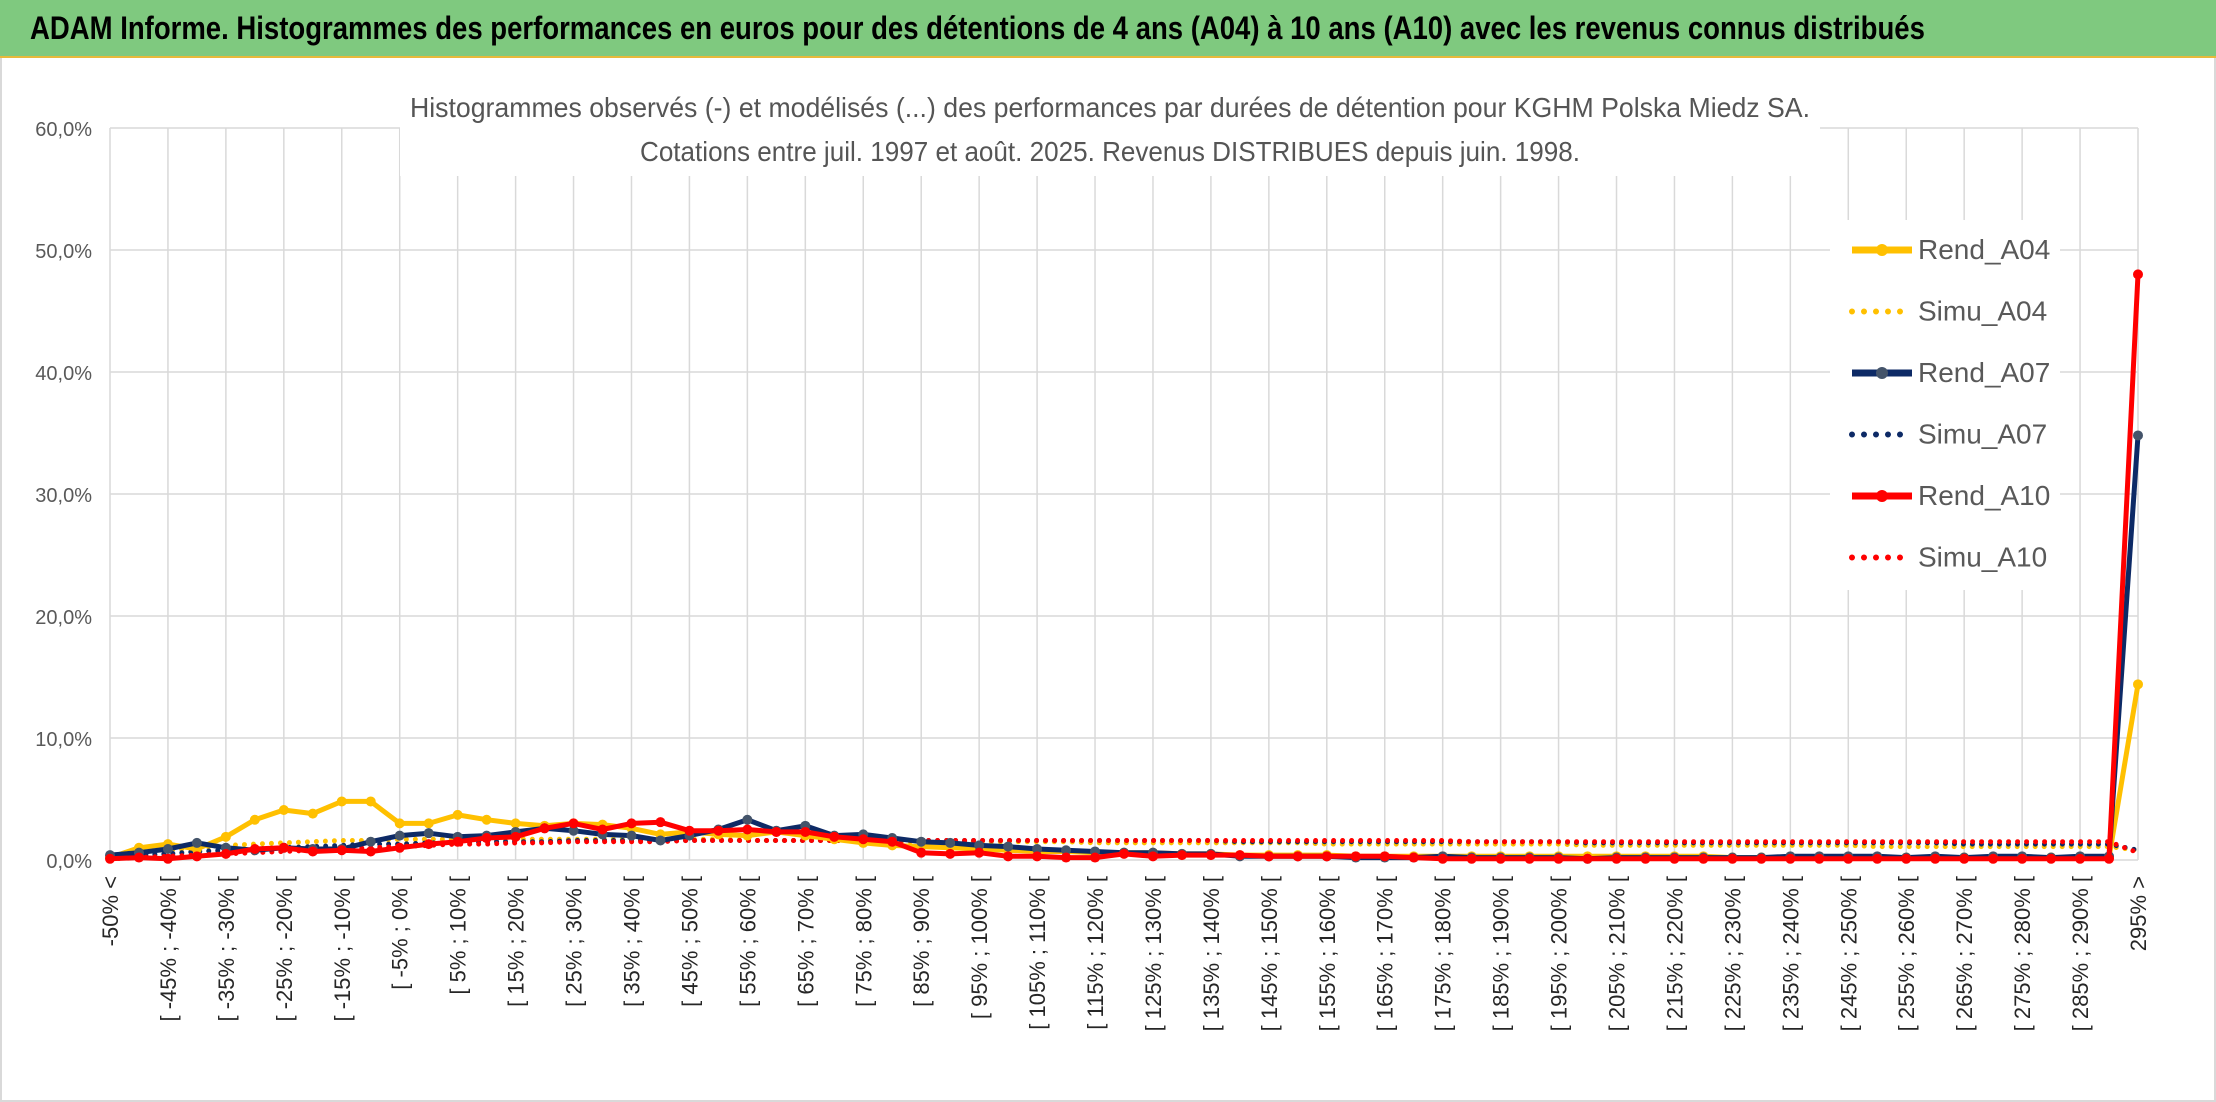 This screenshot has width=2216, height=1102. Describe the element at coordinates (2138, 913) in the screenshot. I see `x-tick-label: 295% >` at that location.